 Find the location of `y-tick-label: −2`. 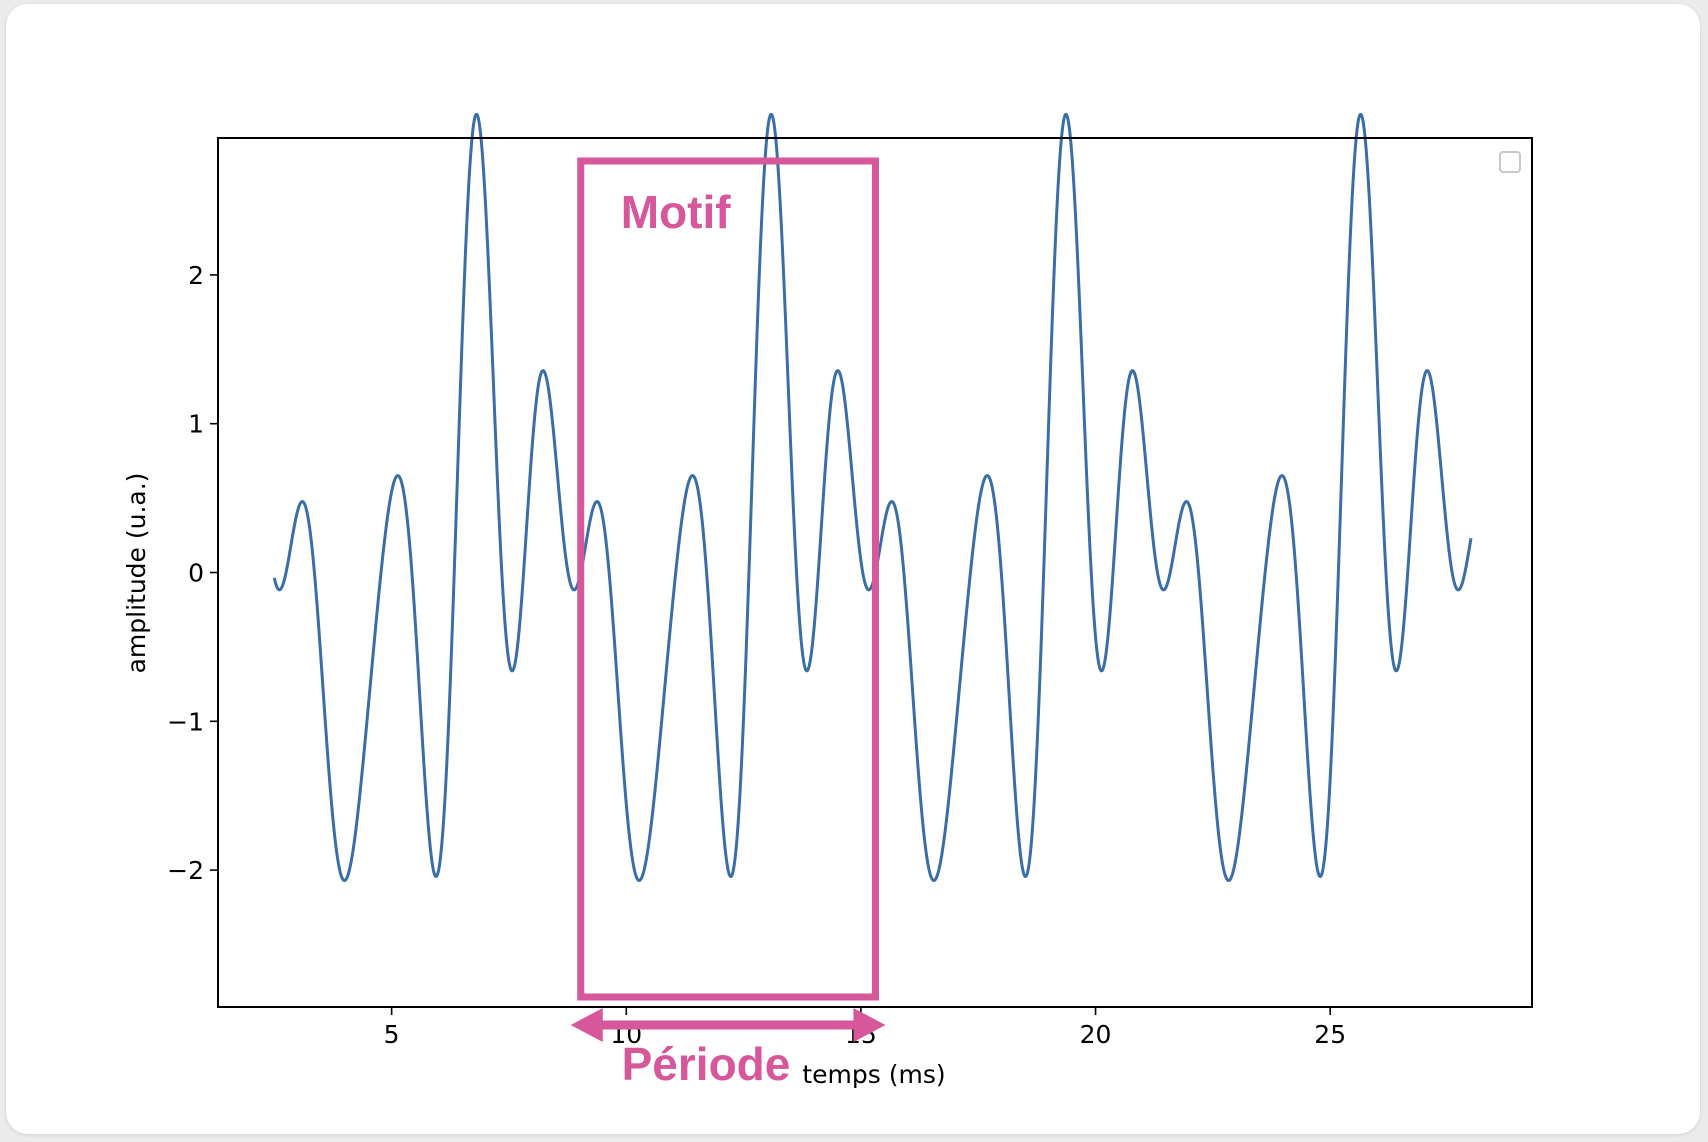

y-tick-label: −2 is located at coordinates (185, 870).